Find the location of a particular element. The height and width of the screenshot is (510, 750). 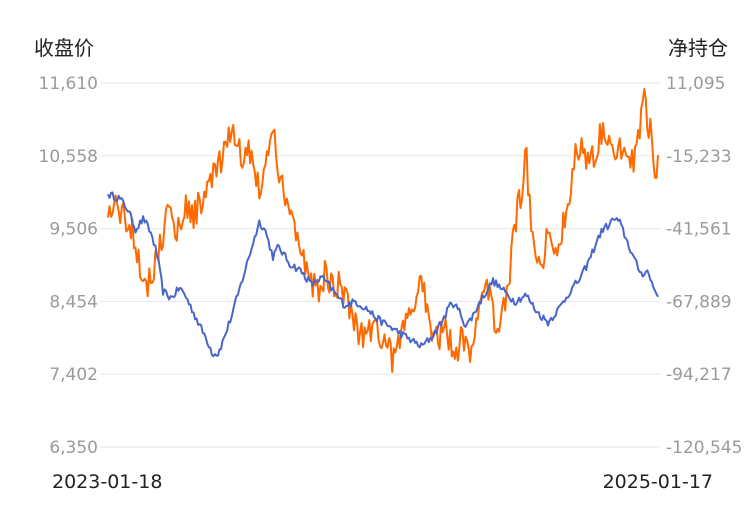

right-tick-label: 11,095 is located at coordinates (695, 84).